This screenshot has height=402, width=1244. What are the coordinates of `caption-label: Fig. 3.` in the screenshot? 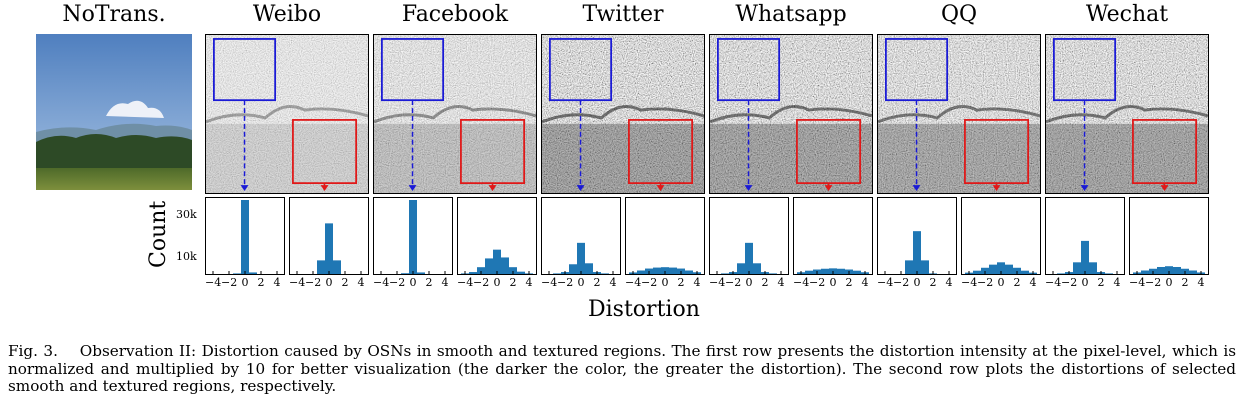 It's located at (33, 351).